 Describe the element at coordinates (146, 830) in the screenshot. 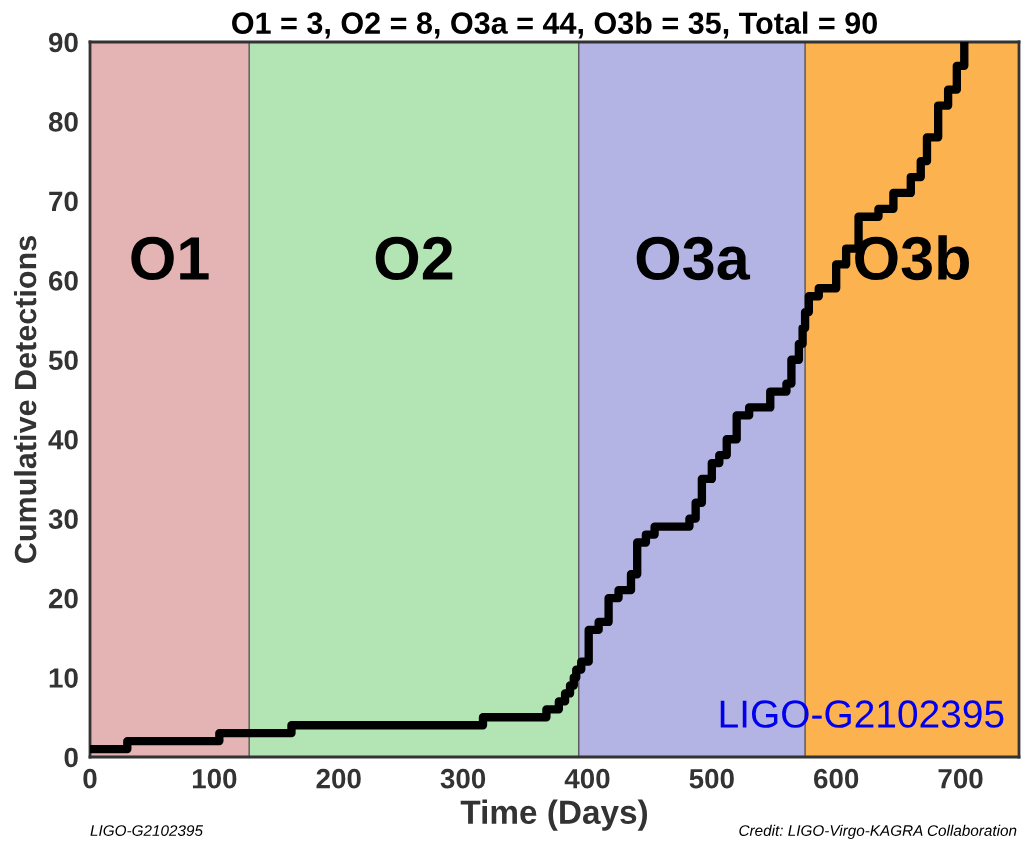

I see `text: LIGO-G2102395` at that location.